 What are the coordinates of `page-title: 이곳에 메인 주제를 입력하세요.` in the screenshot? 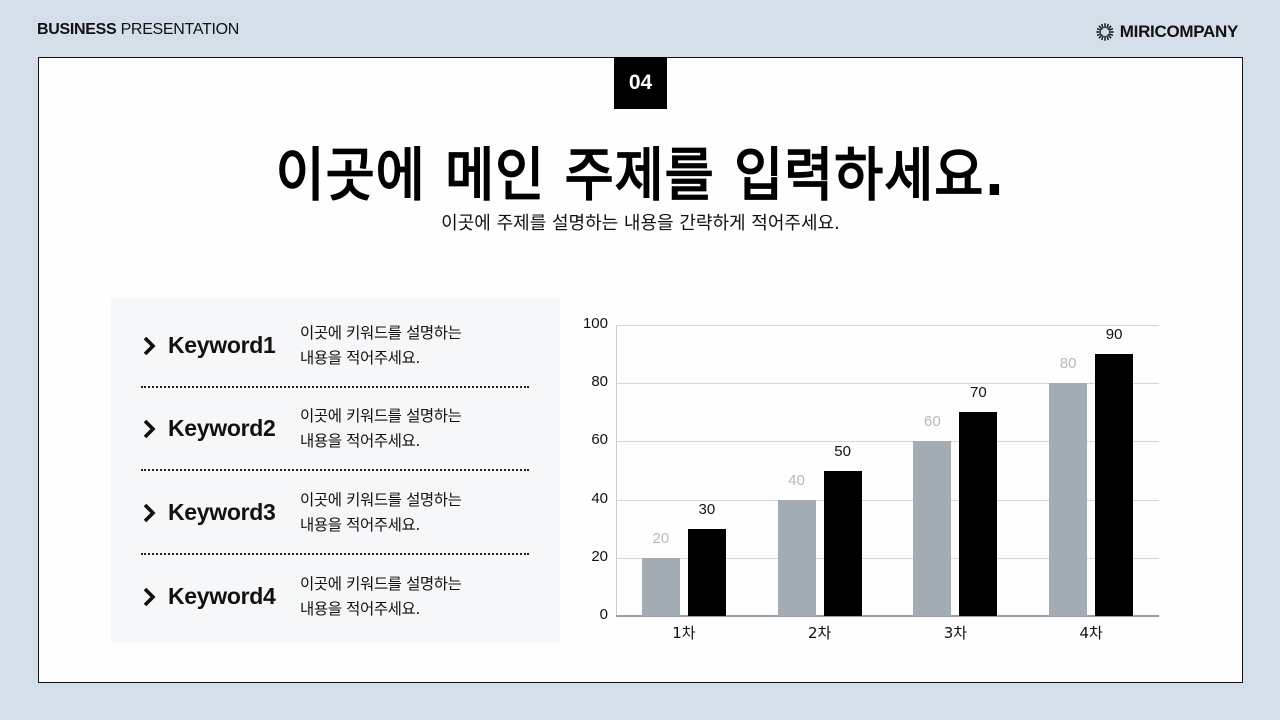 It's located at (640, 175).